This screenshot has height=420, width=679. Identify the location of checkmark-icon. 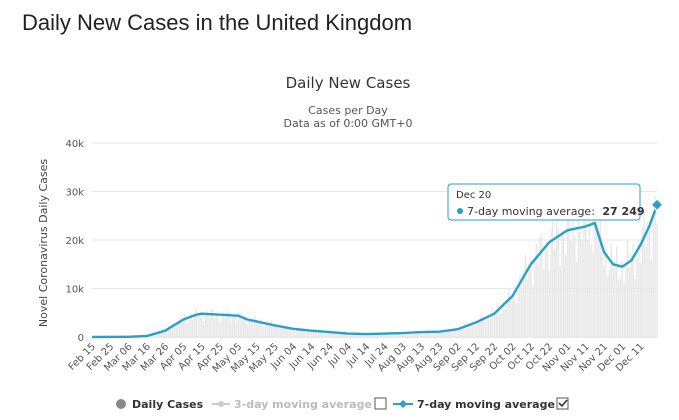
(563, 403).